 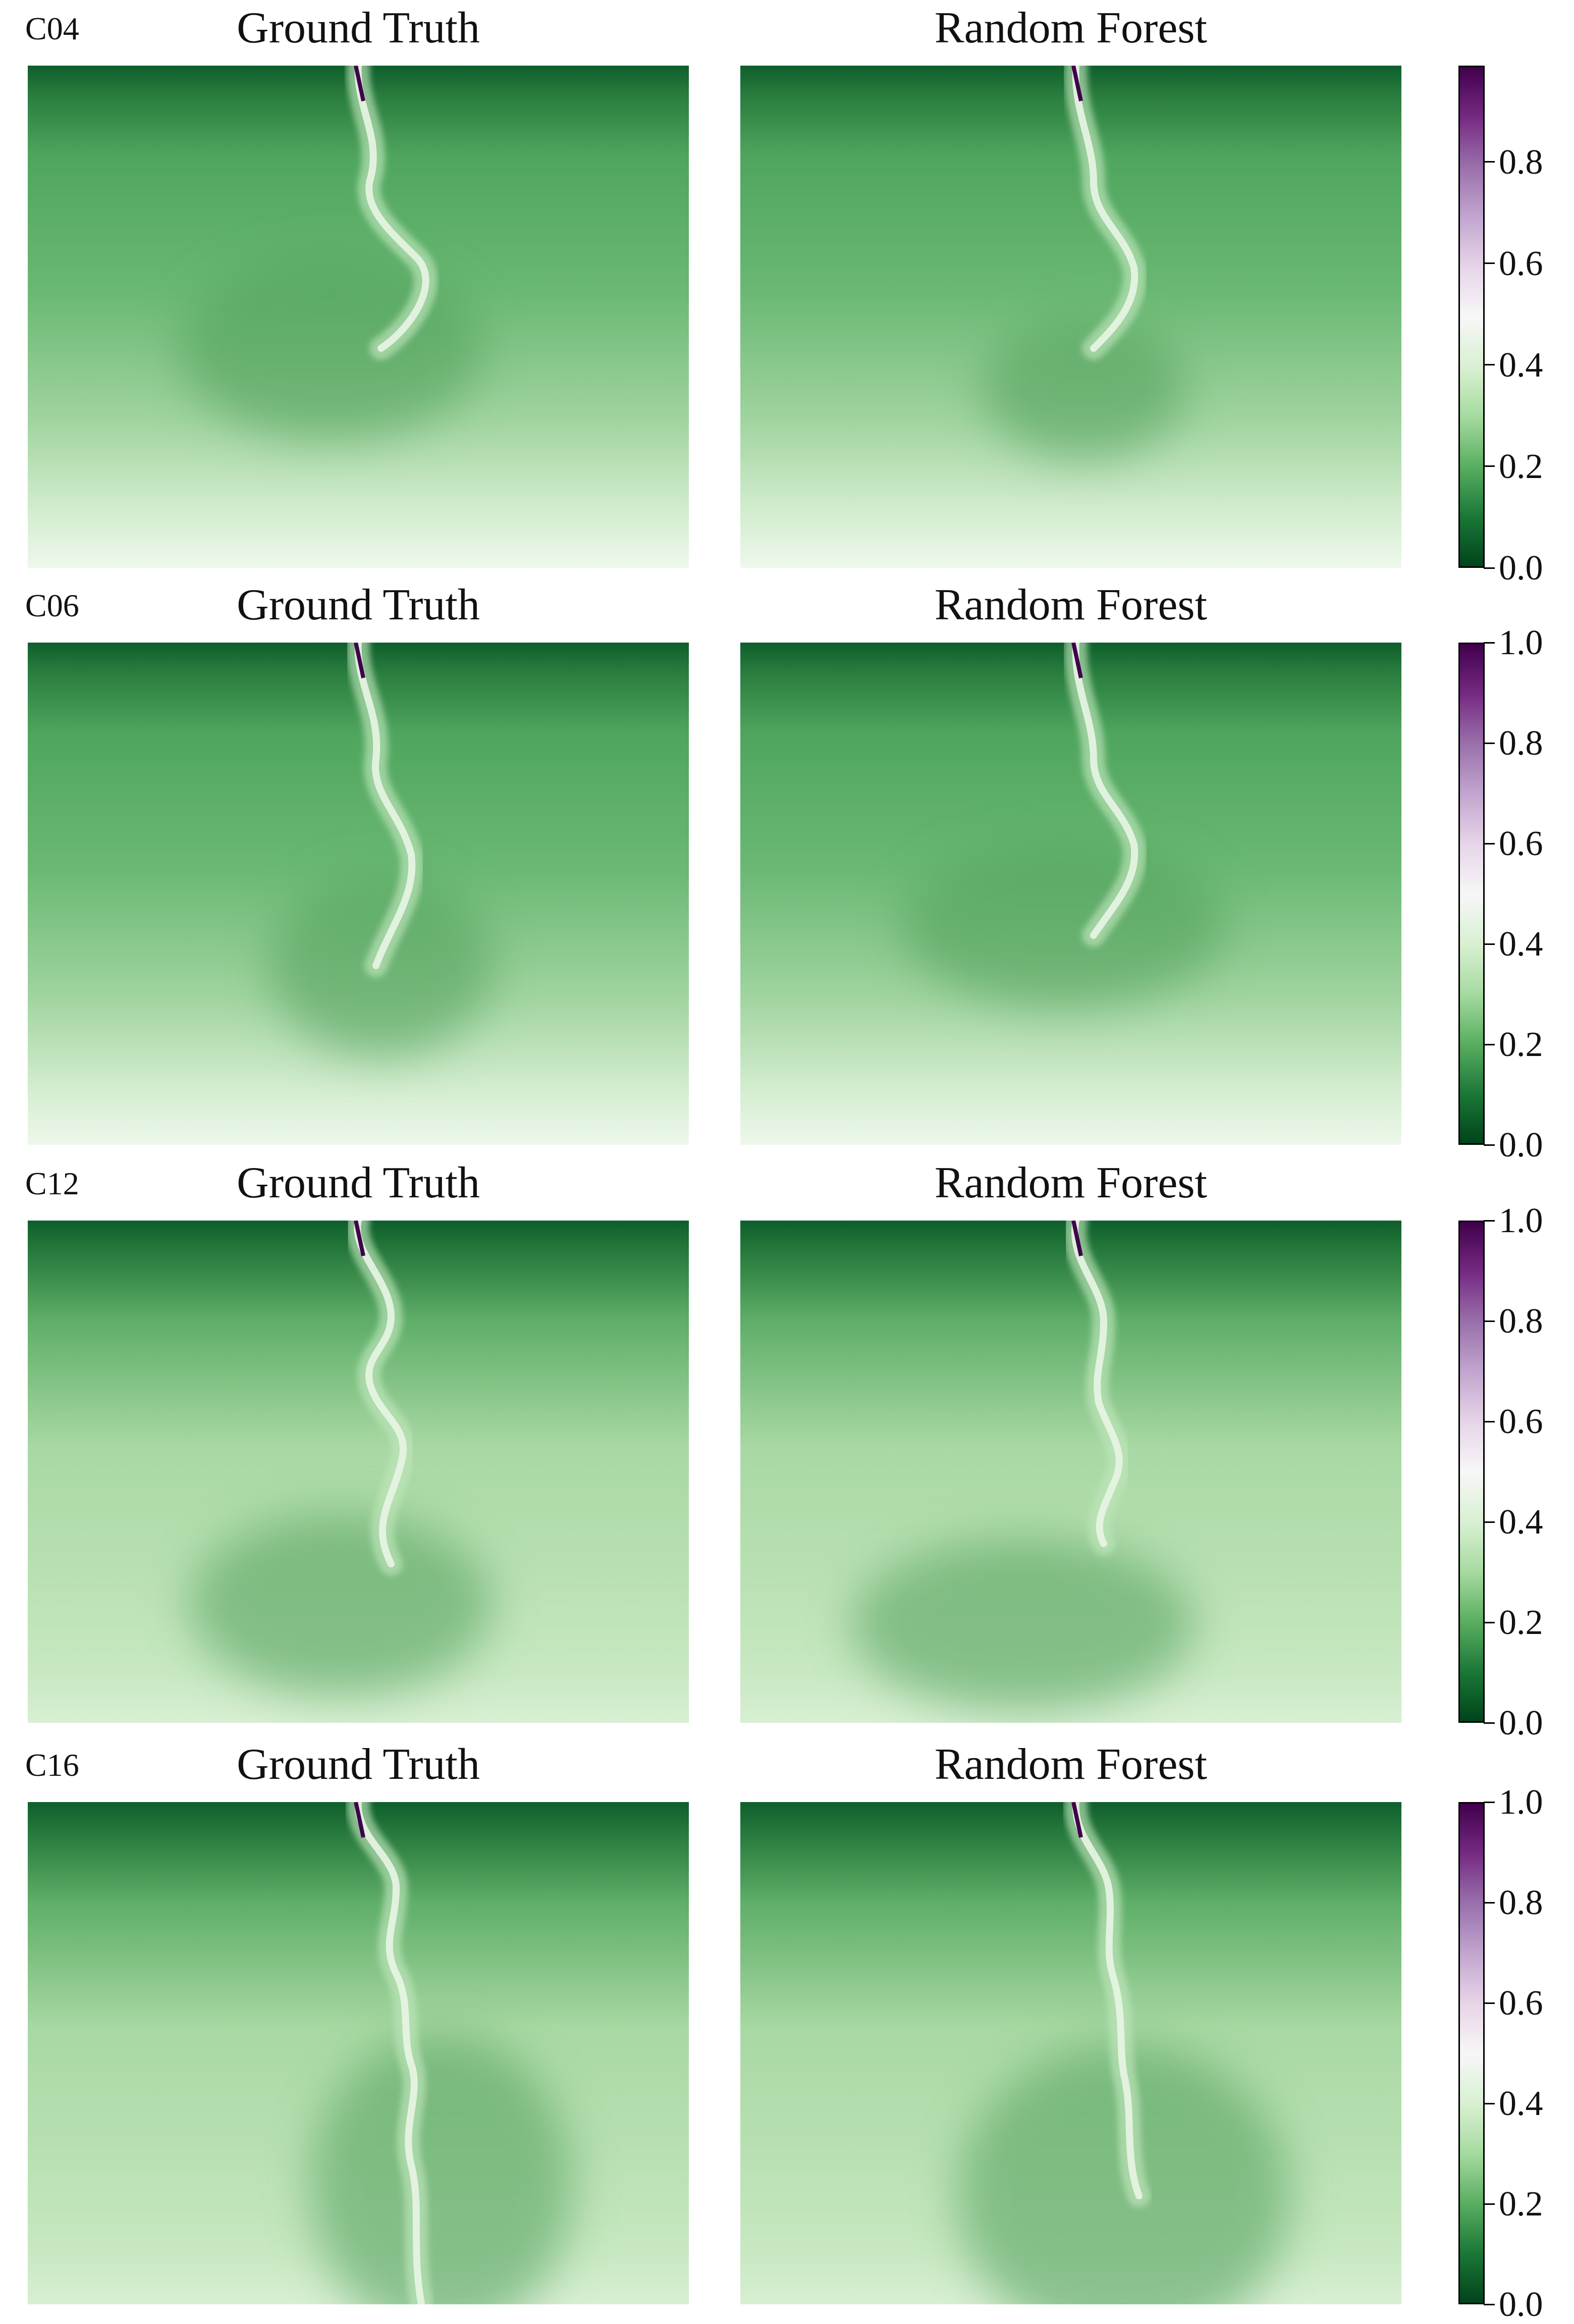 I want to click on case-label-c06: C06, so click(x=52, y=605).